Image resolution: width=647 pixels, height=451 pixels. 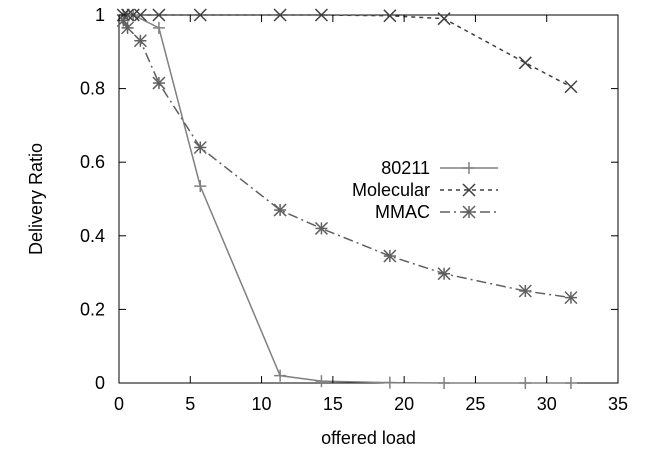 I want to click on series-line, so click(x=347, y=51).